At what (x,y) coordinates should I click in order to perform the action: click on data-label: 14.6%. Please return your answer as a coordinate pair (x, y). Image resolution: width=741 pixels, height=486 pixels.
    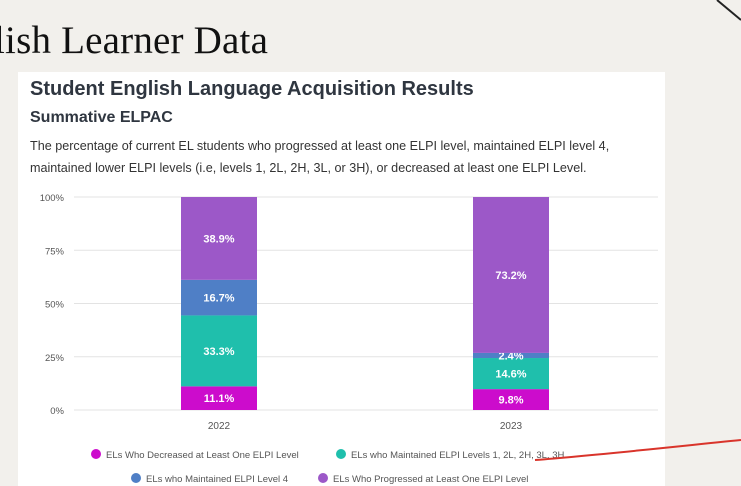
    Looking at the image, I should click on (510, 375).